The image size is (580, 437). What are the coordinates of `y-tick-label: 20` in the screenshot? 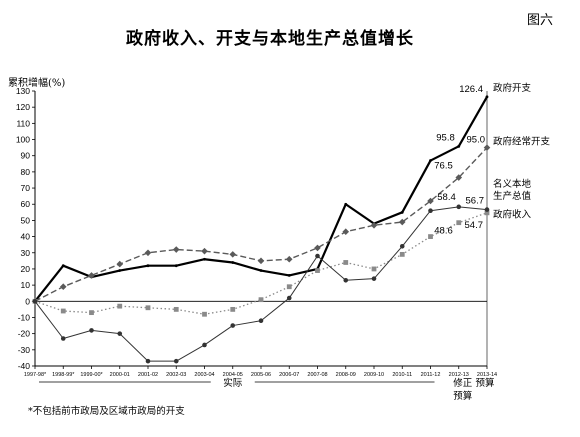 It's located at (26, 269).